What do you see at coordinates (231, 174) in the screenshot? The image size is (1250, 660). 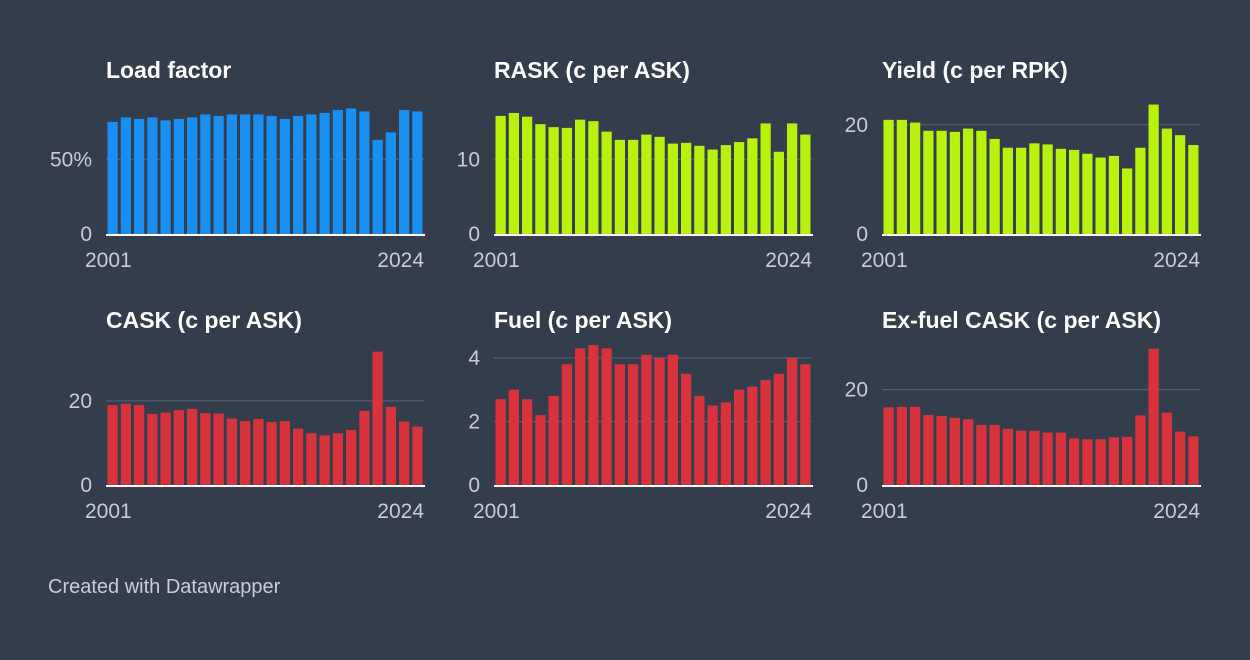 I see `load-factor-bar-2010` at bounding box center [231, 174].